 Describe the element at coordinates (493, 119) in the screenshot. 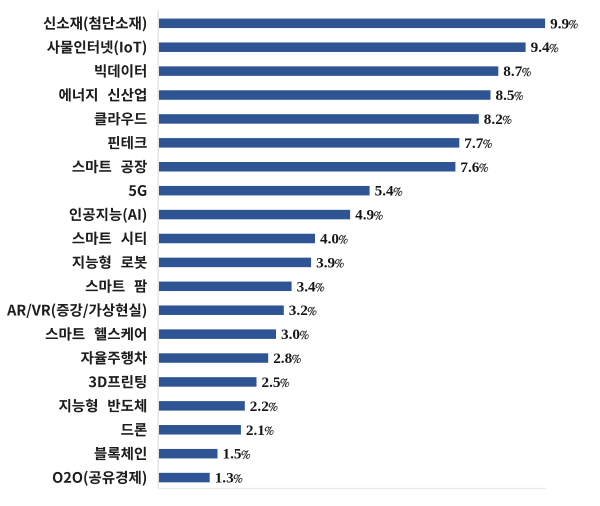

I see `svg-text: 8.2` at that location.